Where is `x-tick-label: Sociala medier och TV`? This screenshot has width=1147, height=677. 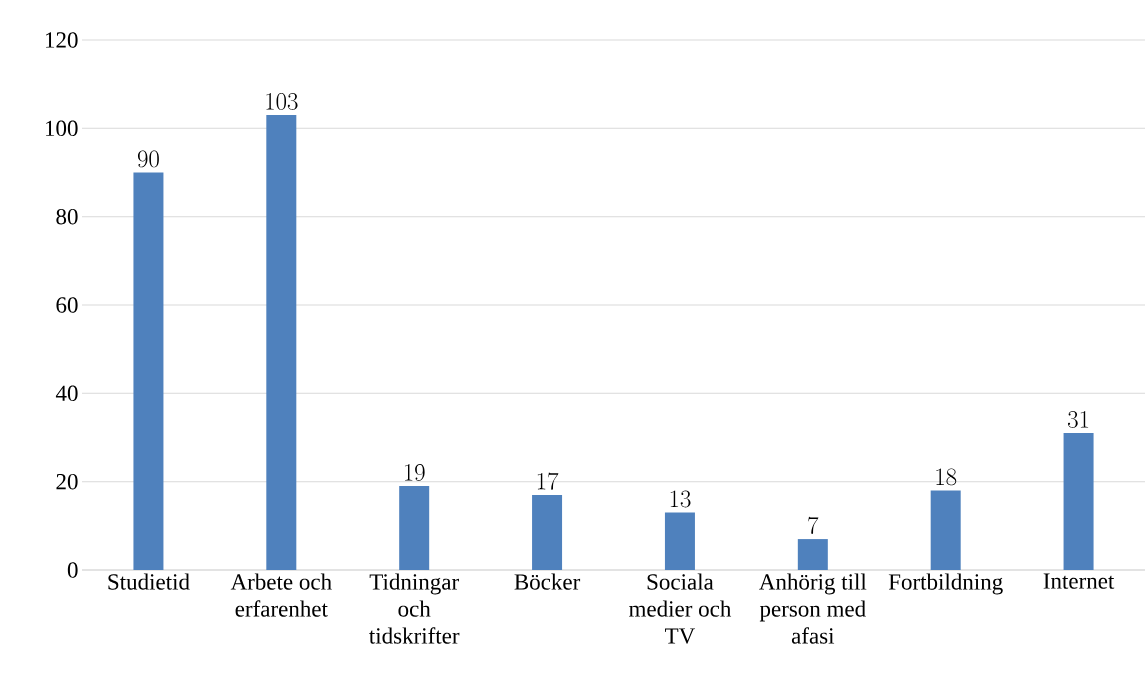 x-tick-label: Sociala medier och TV is located at coordinates (680, 608).